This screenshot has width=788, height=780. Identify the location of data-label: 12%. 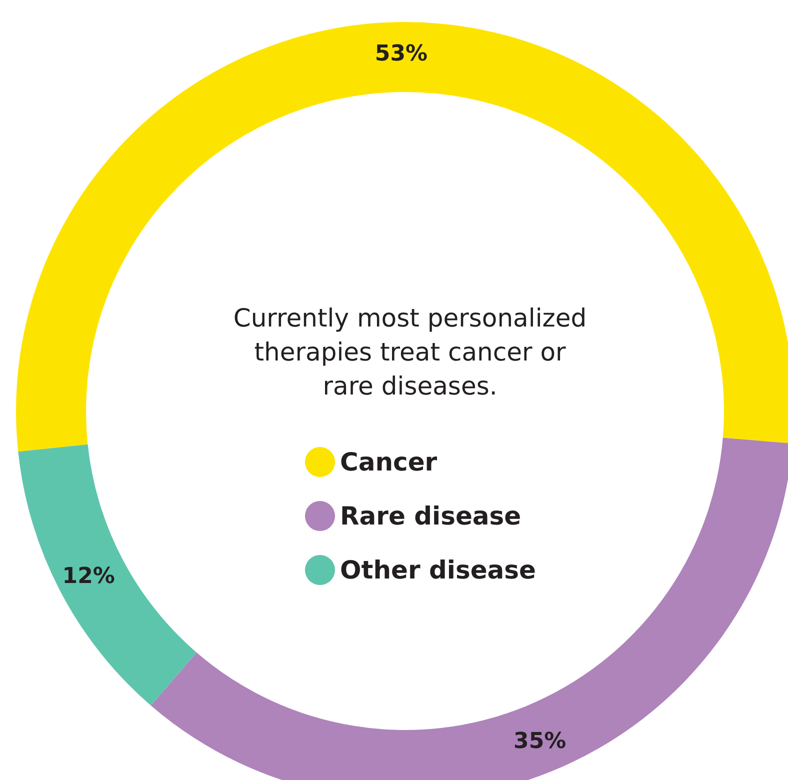
(88, 576).